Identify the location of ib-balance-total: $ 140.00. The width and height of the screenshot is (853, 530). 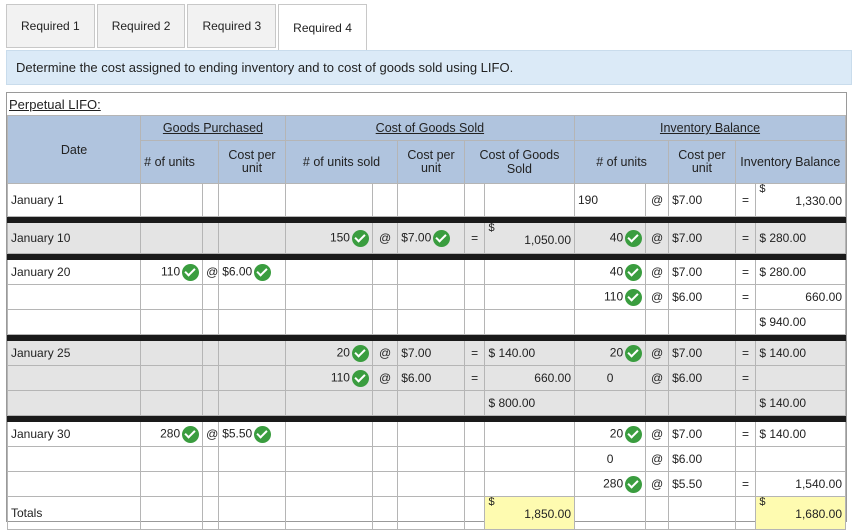
(800, 403).